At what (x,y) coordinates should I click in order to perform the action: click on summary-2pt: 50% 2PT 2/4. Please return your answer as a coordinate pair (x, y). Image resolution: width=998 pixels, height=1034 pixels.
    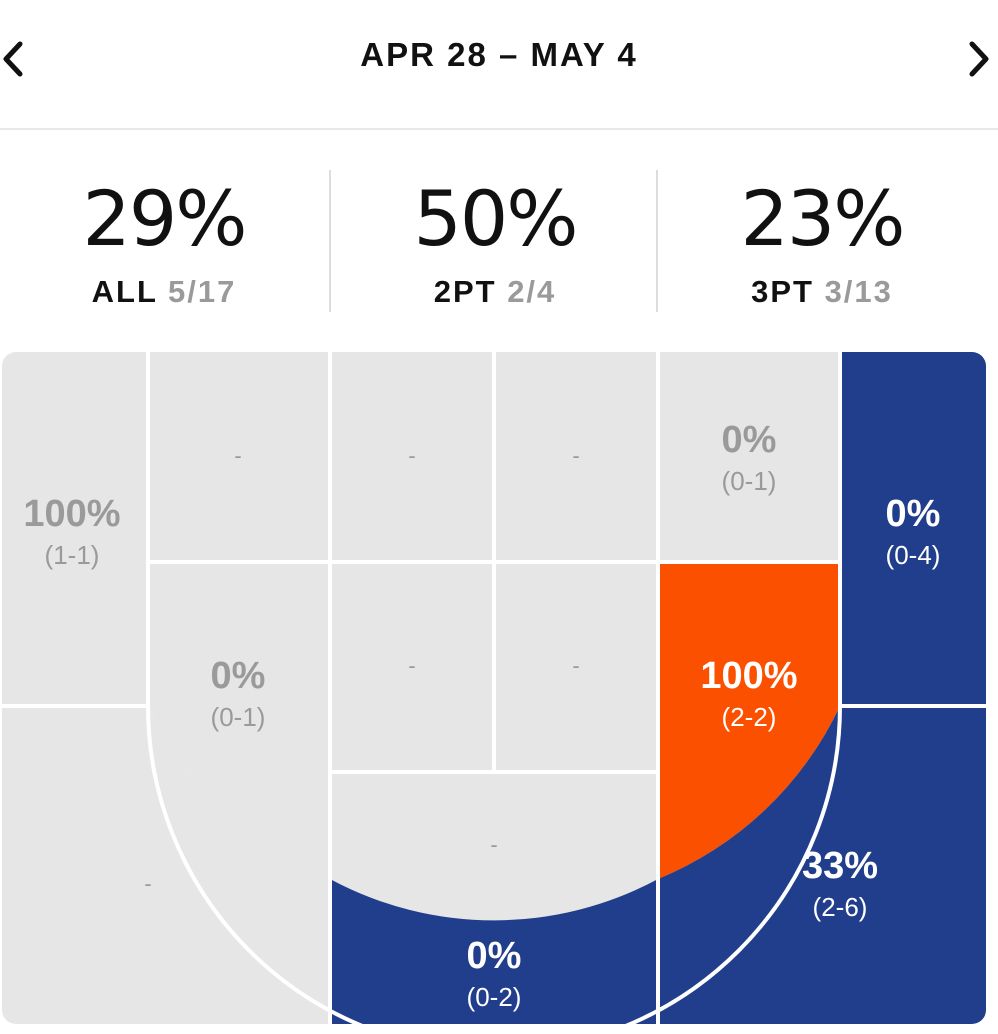
    Looking at the image, I should click on (495, 241).